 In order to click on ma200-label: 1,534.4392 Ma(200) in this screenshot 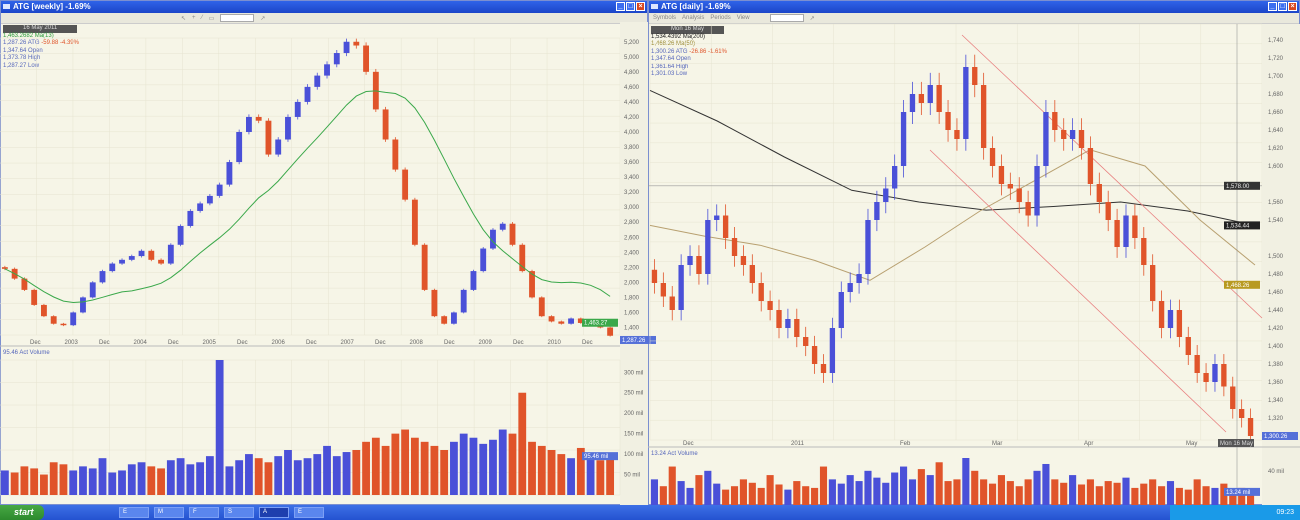, I will do `click(678, 36)`.